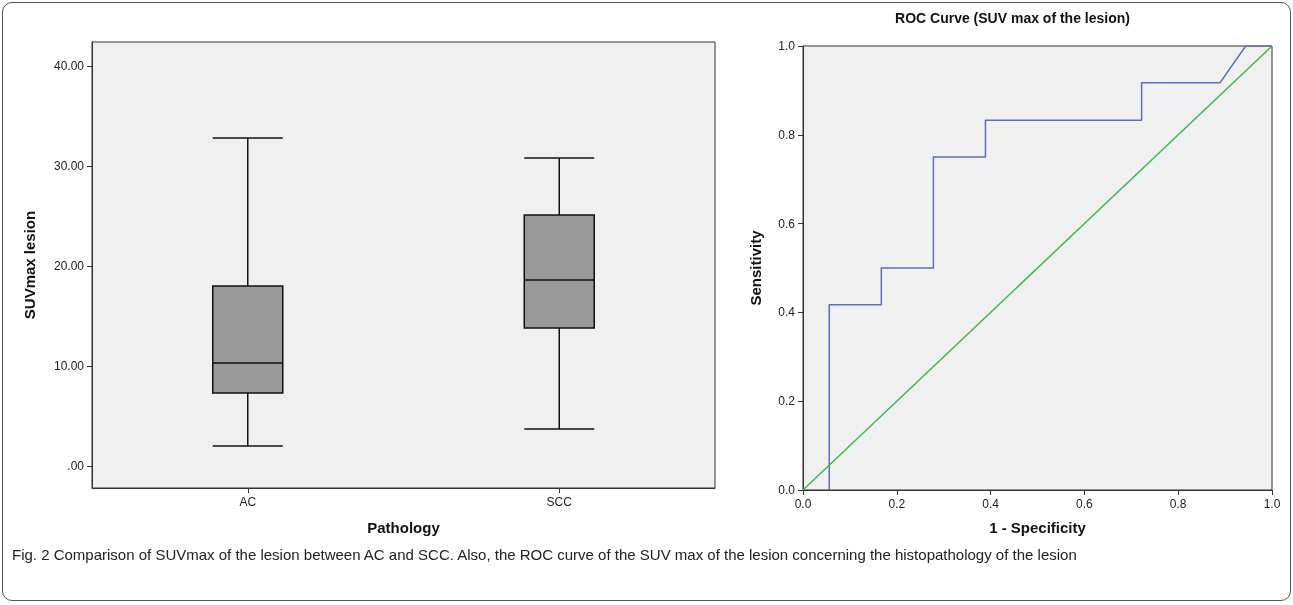 Image resolution: width=1293 pixels, height=605 pixels. What do you see at coordinates (1085, 504) in the screenshot?
I see `x-tick-label: 0.6` at bounding box center [1085, 504].